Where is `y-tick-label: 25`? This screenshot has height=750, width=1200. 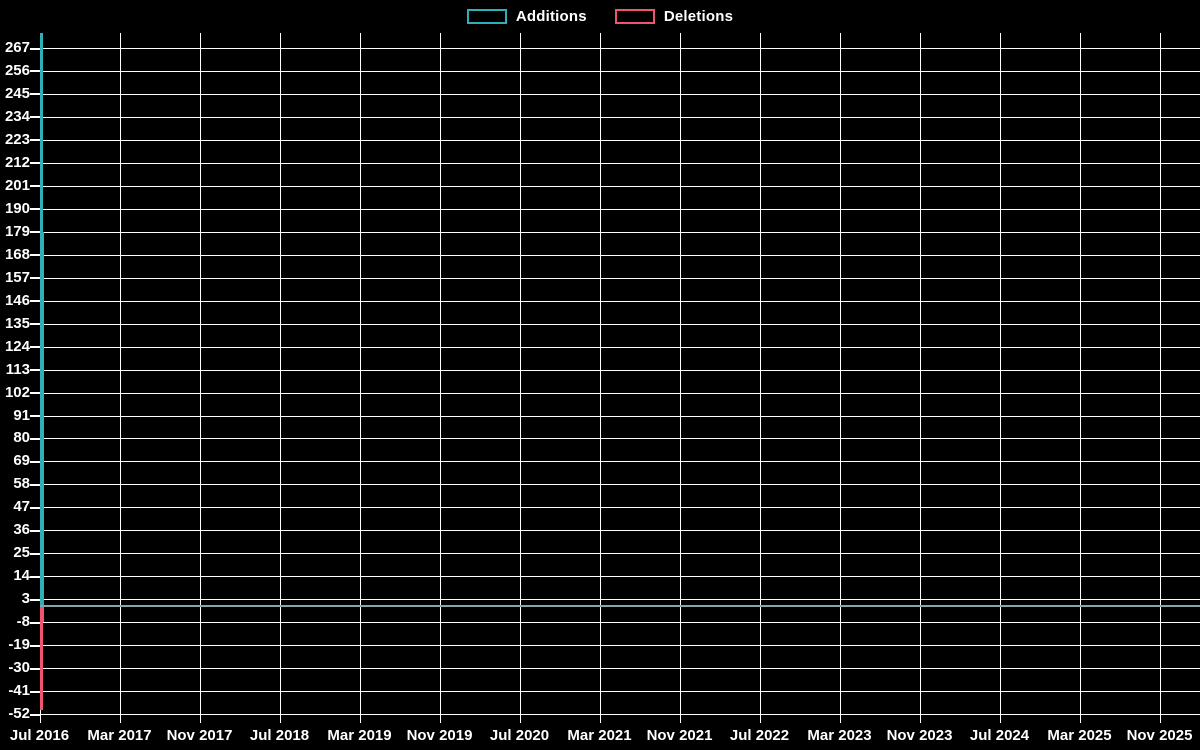
y-tick-label: 25 is located at coordinates (21, 553).